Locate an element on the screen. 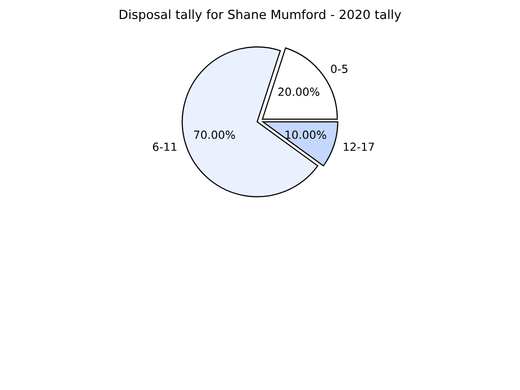 The width and height of the screenshot is (520, 390). data-label: 70.00% is located at coordinates (214, 134).